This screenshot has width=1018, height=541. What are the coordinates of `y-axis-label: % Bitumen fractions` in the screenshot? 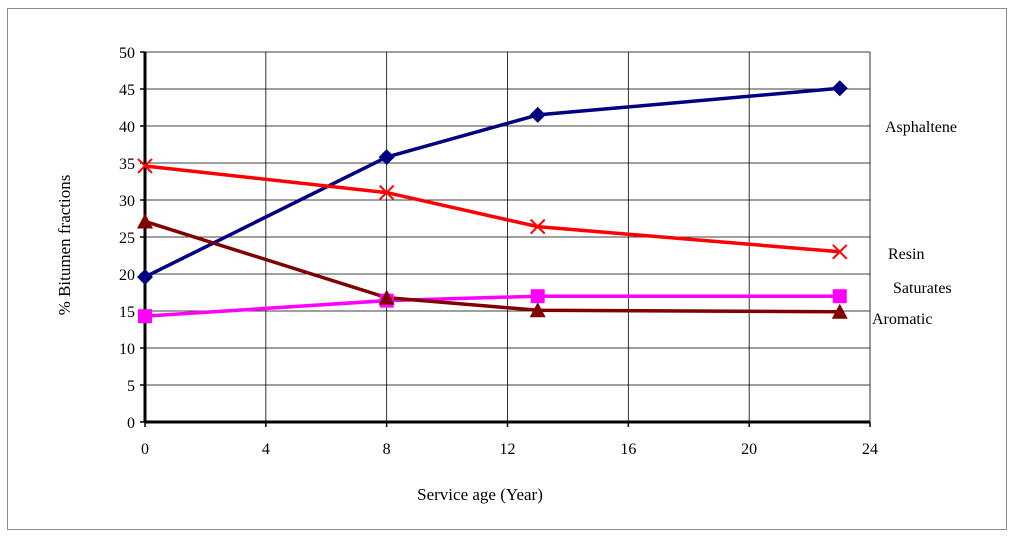 It's located at (64, 245).